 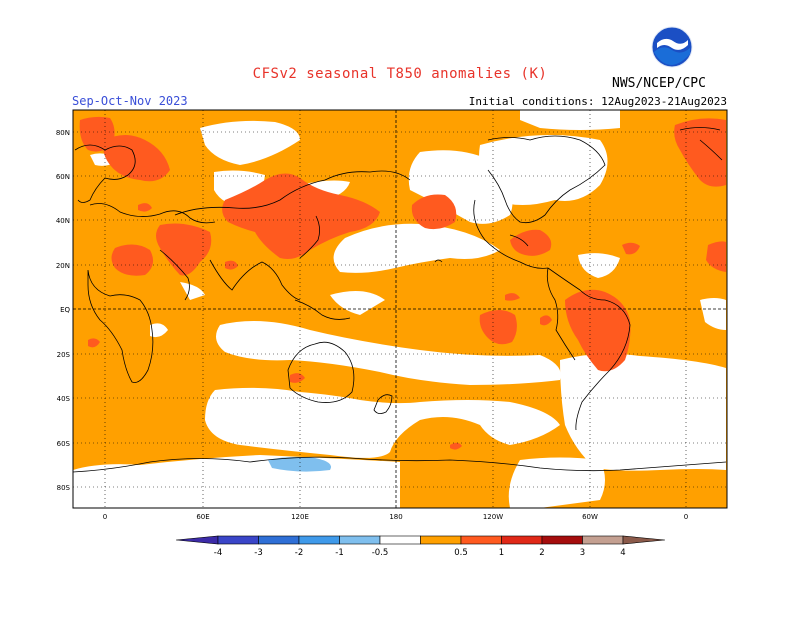 What do you see at coordinates (644, 540) in the screenshot?
I see `colorbar-high-end` at bounding box center [644, 540].